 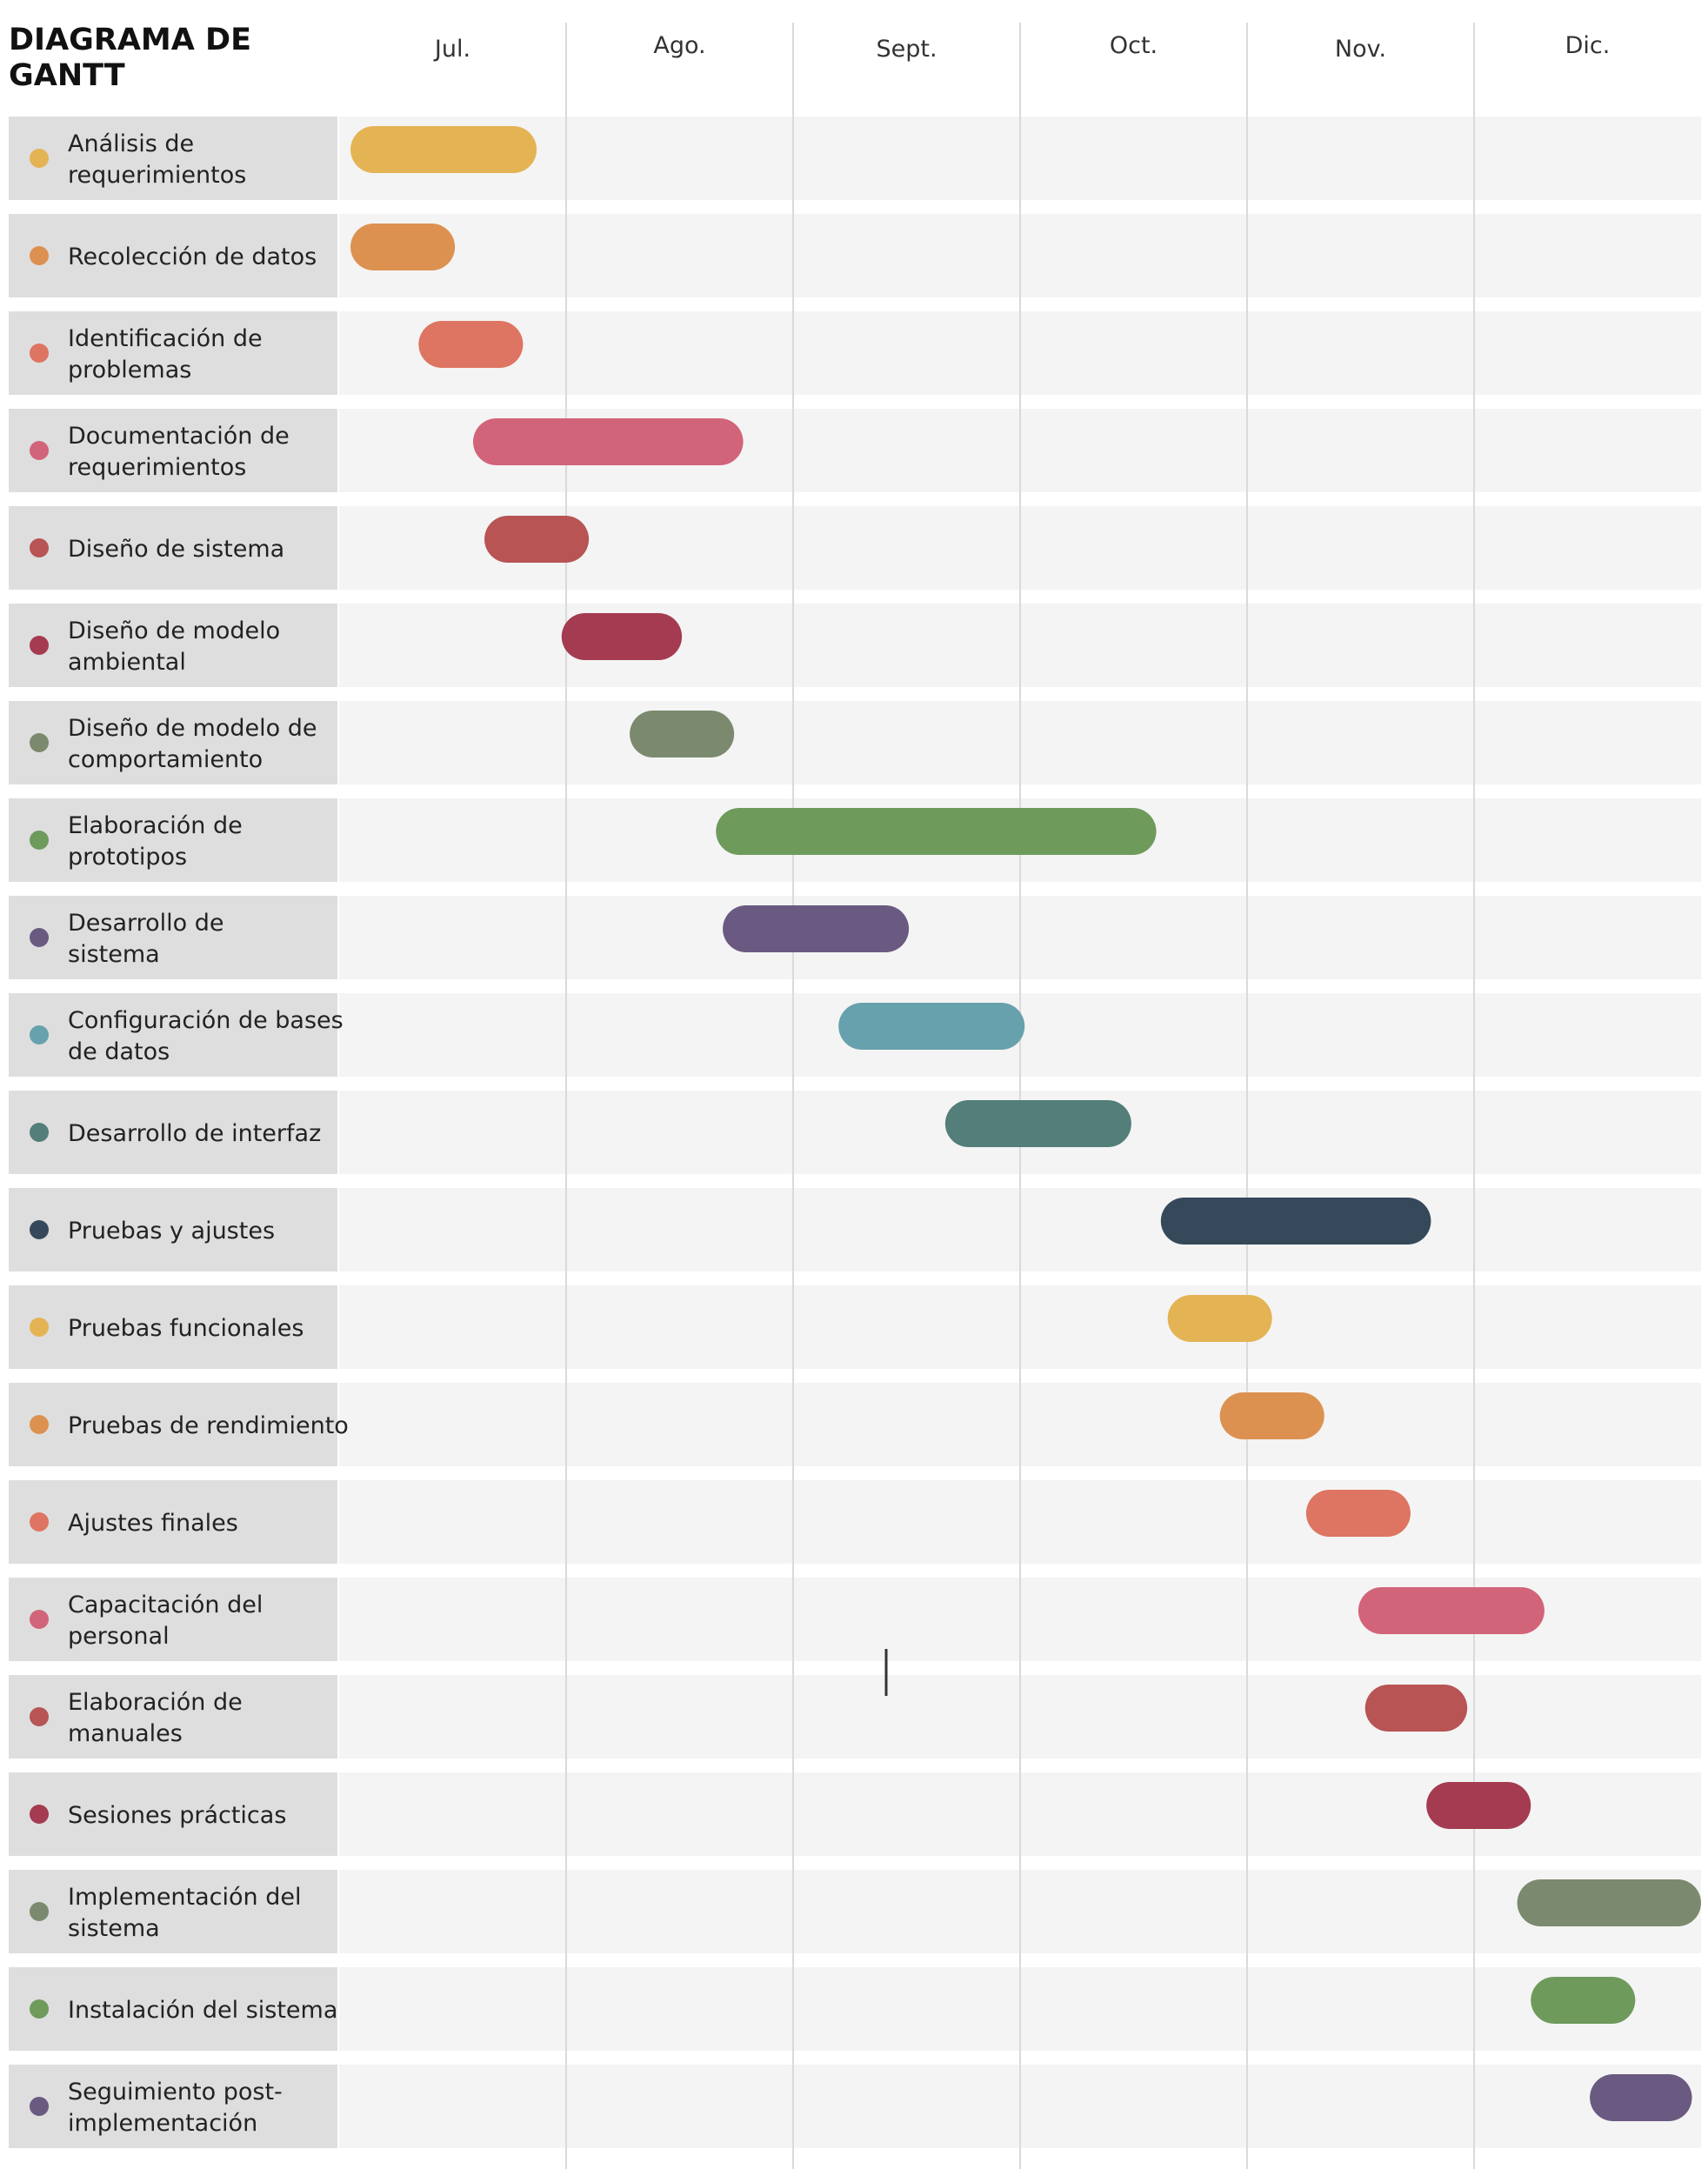 I want to click on task-label-line: Capacitación del, so click(x=165, y=1605).